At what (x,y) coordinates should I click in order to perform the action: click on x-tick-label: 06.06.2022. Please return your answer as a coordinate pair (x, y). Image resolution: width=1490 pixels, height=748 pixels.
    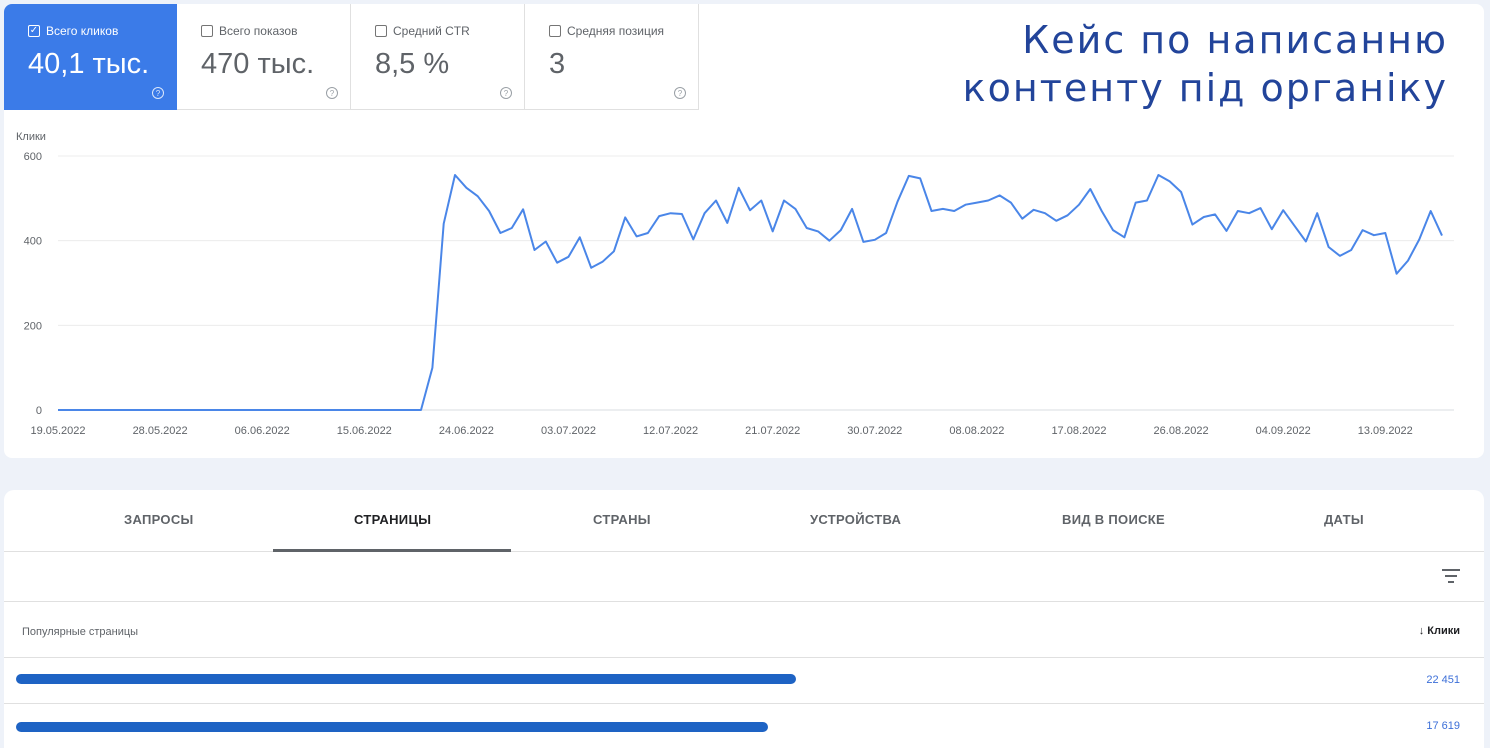
    Looking at the image, I should click on (262, 431).